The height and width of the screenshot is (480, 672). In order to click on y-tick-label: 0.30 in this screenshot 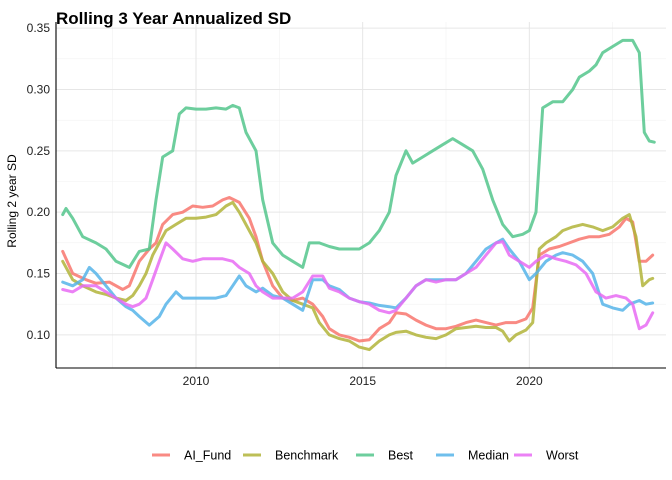, I will do `click(39, 89)`.